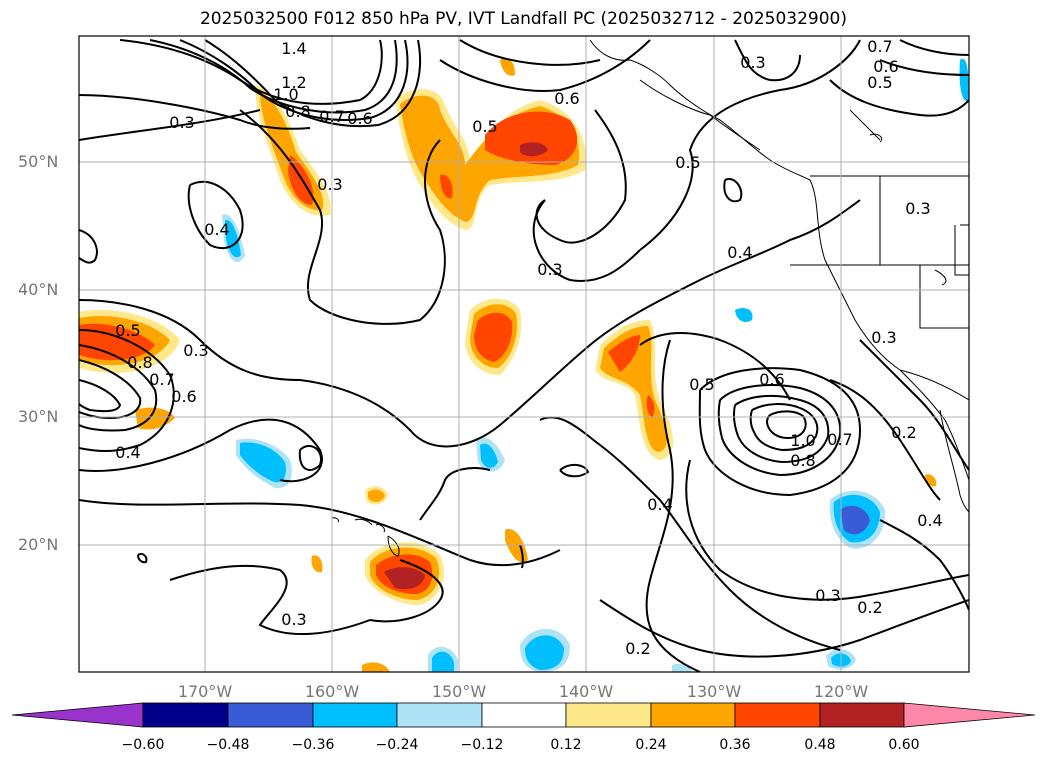 The width and height of the screenshot is (1047, 765). I want to click on colorbar-tick-label: 0.36, so click(735, 745).